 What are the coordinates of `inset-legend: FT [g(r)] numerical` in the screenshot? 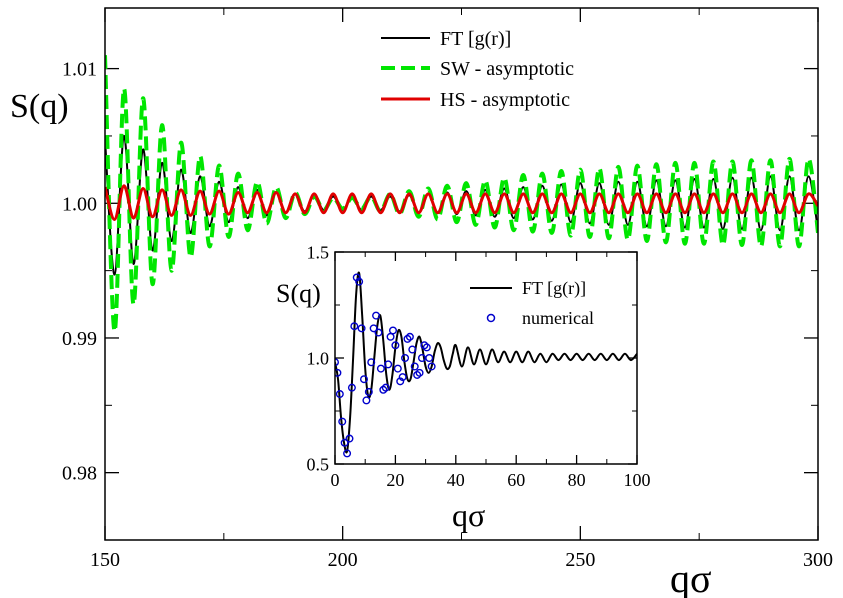 It's located at (532, 303).